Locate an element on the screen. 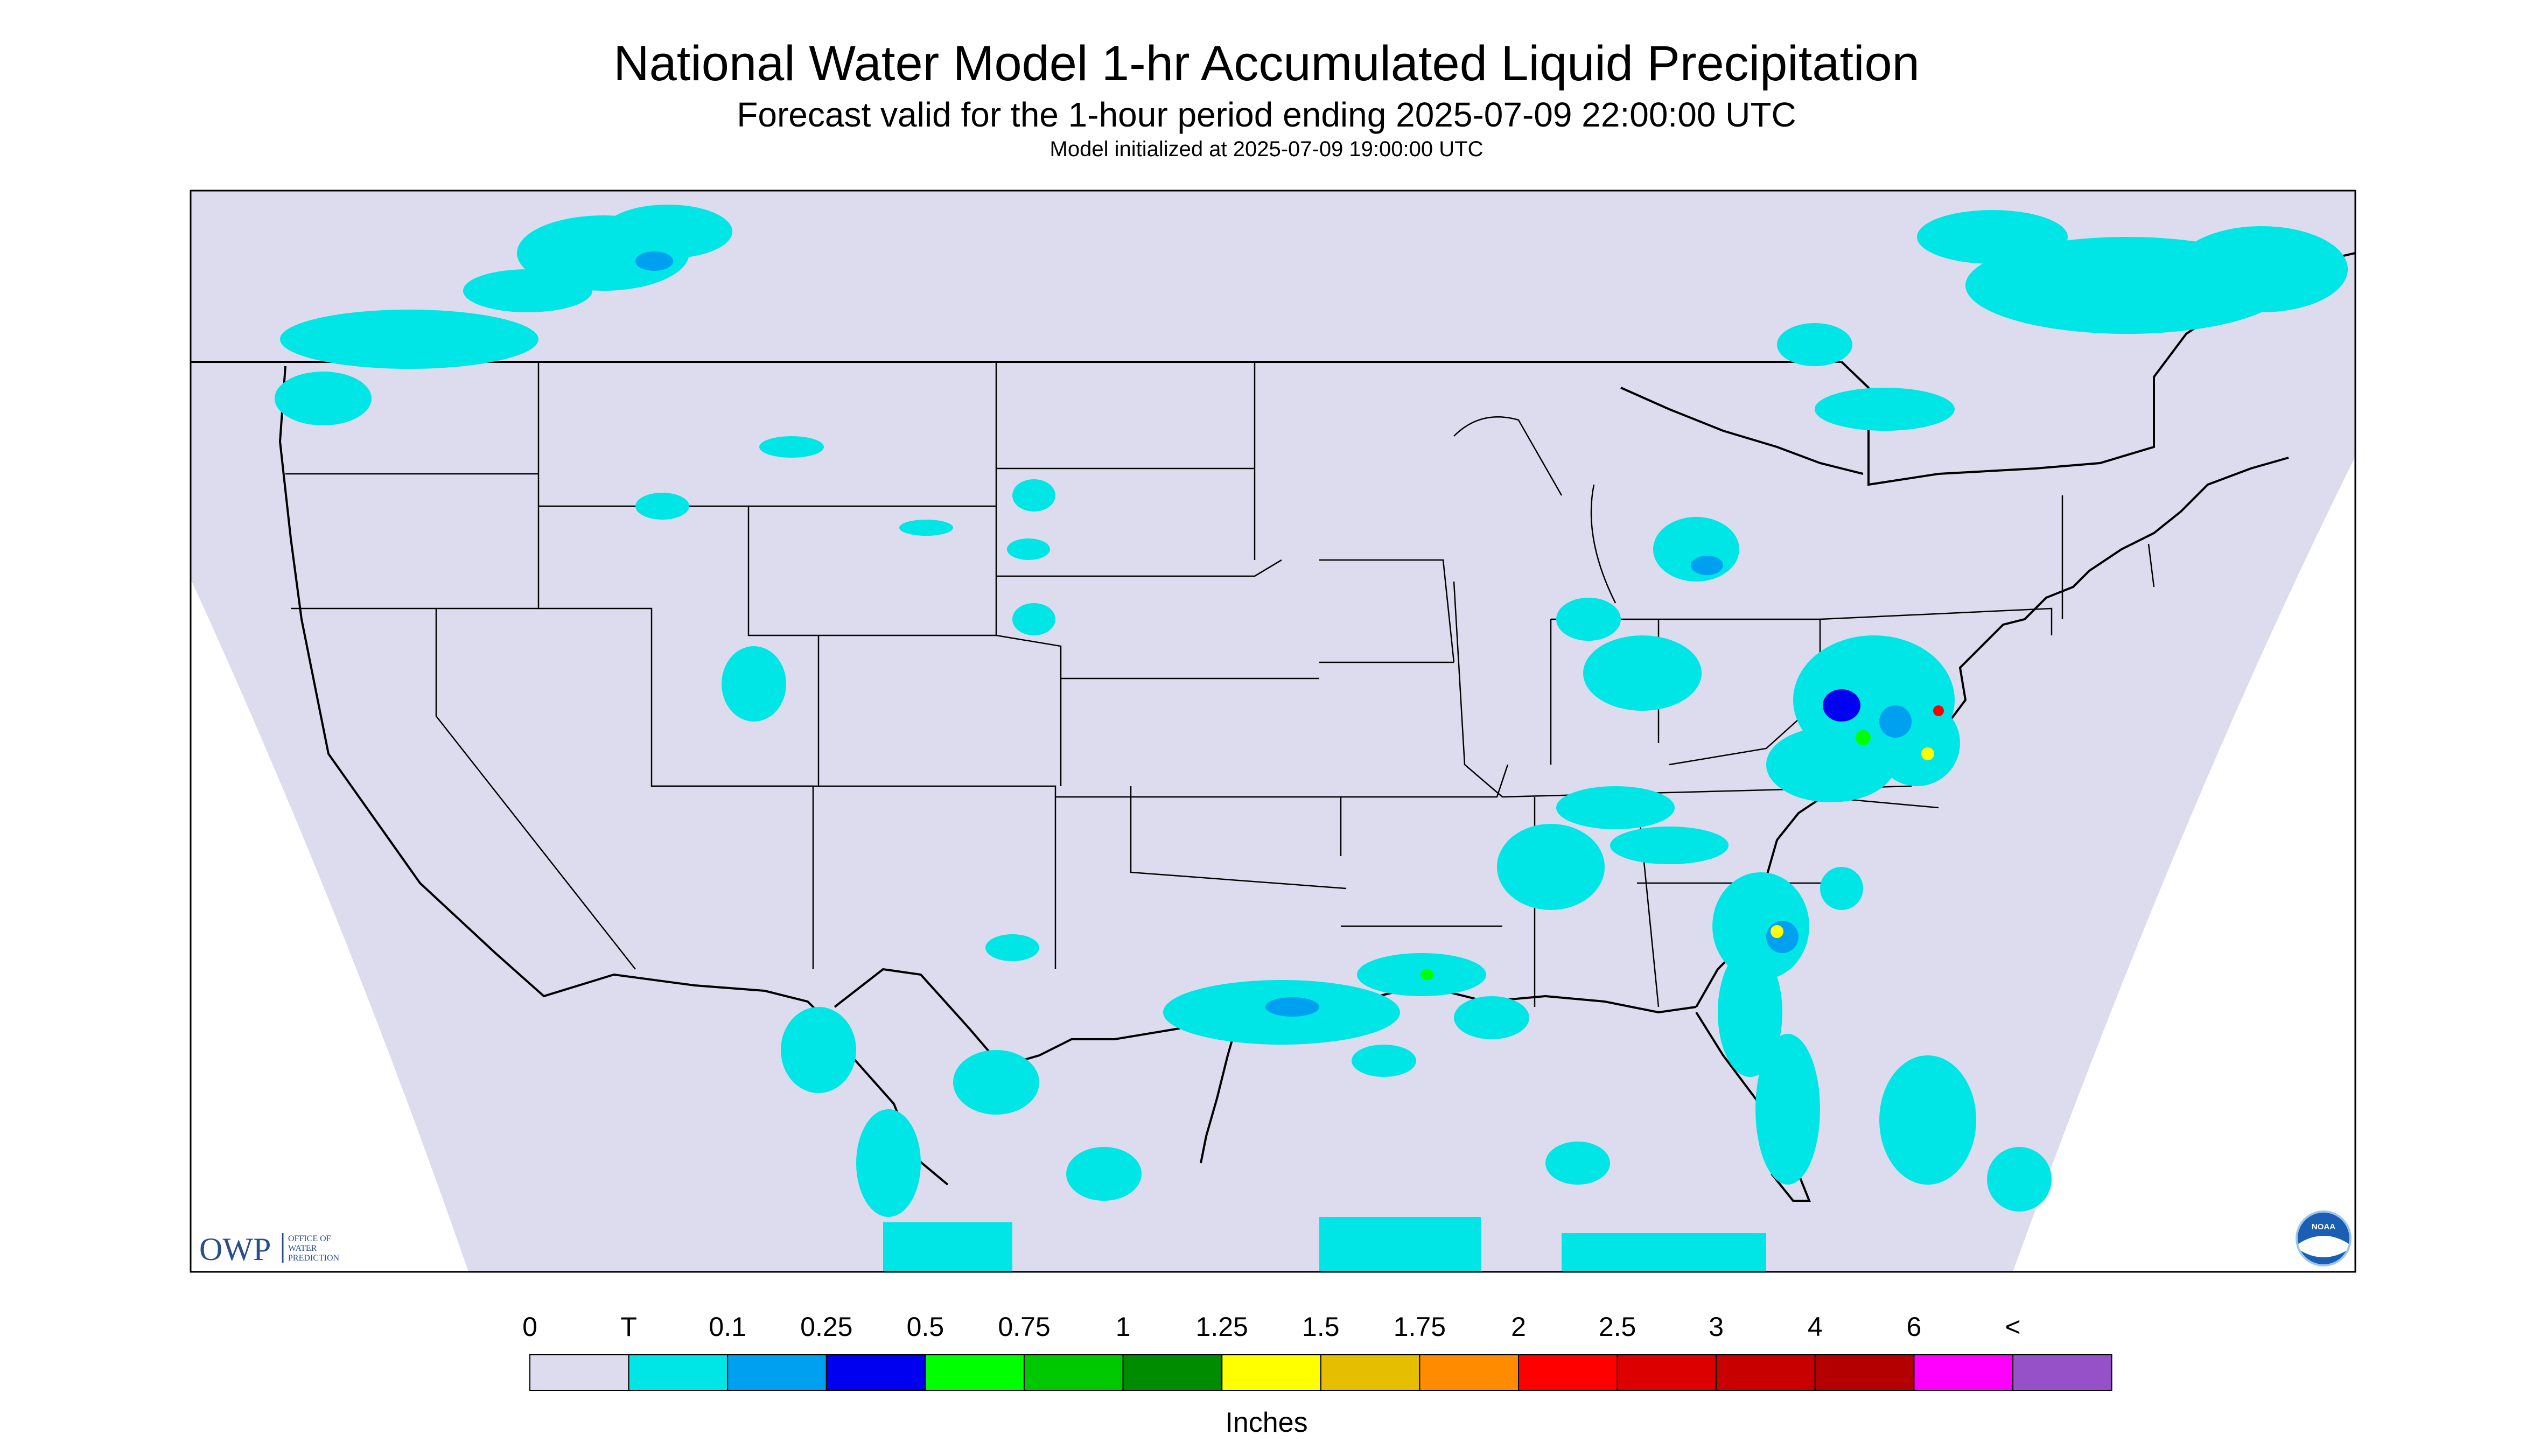  legend-label: 3 is located at coordinates (1716, 1327).